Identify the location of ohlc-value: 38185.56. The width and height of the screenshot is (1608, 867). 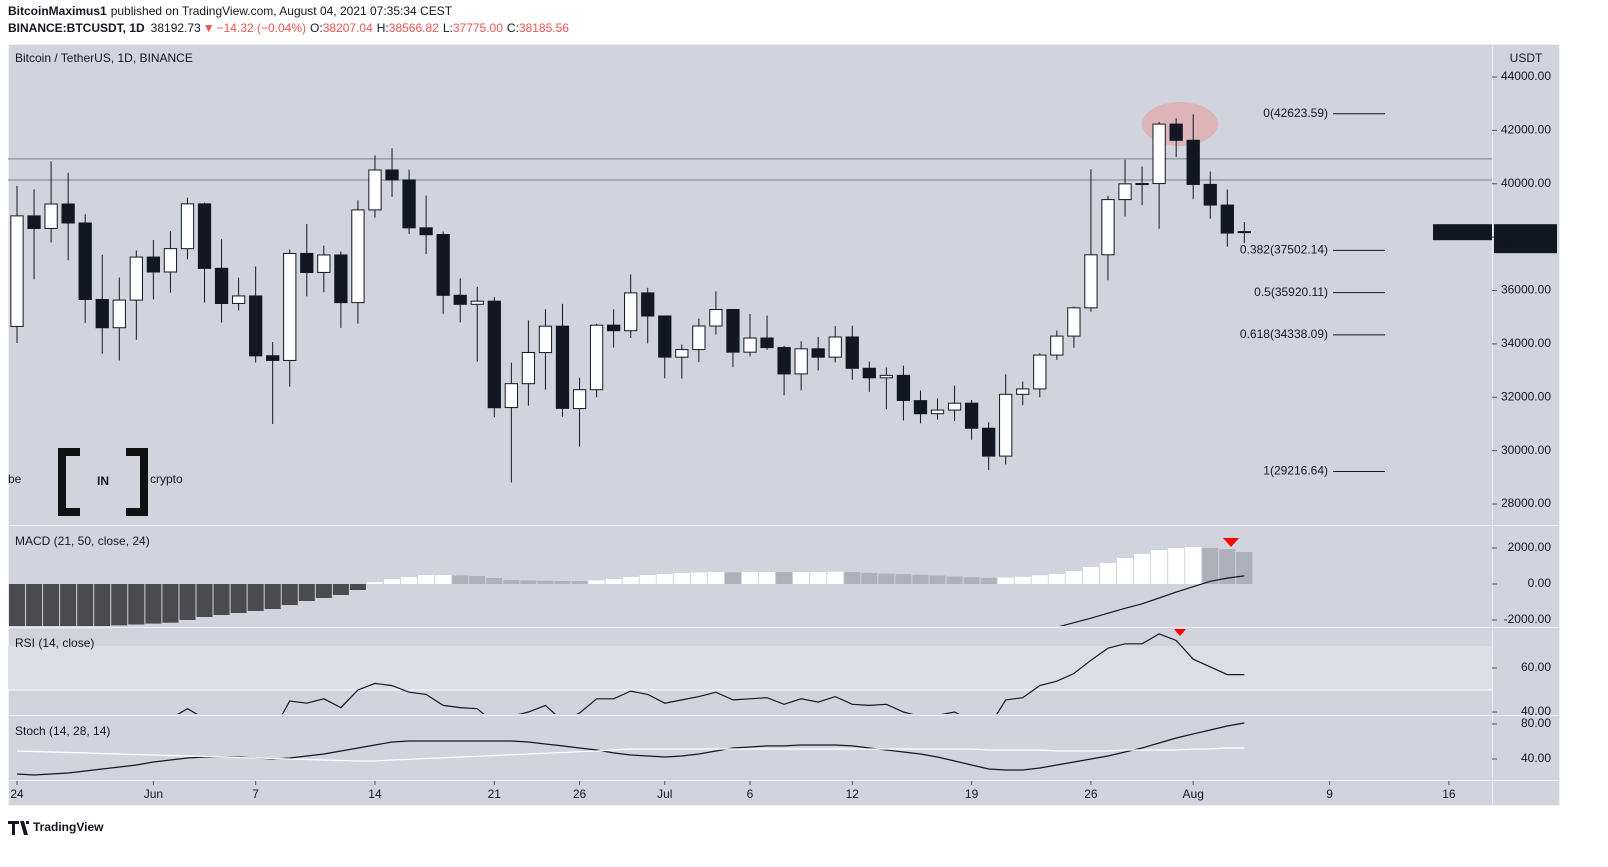
(544, 28).